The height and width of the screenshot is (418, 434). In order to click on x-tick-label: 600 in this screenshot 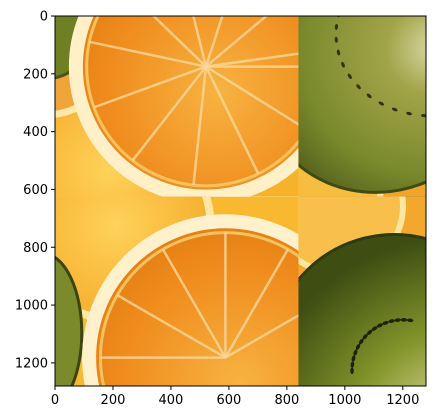, I will do `click(228, 400)`.